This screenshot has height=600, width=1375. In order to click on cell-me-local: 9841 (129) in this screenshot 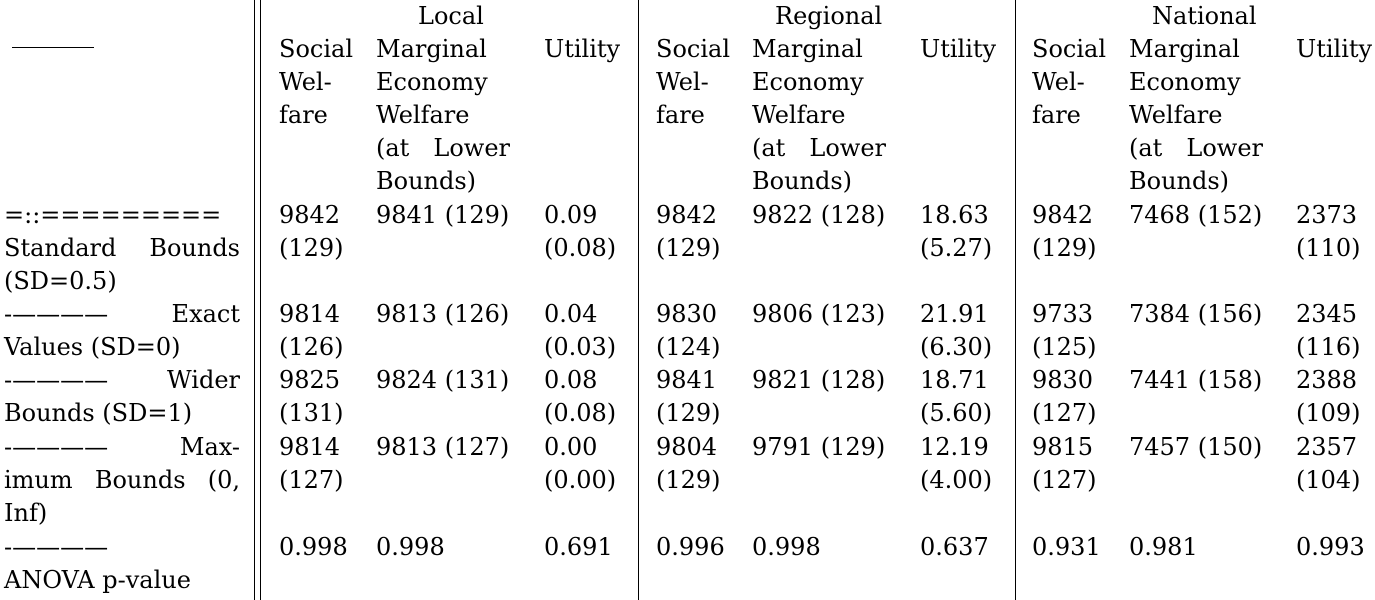, I will do `click(443, 215)`.